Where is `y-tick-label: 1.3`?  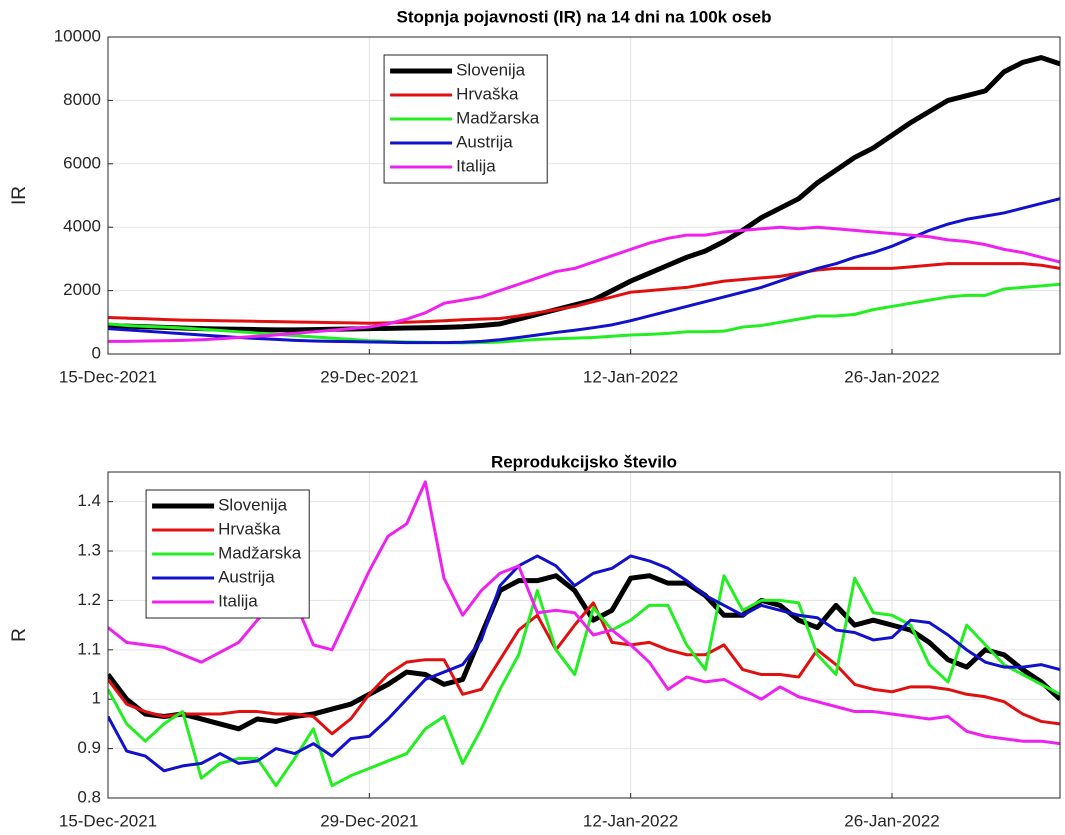 y-tick-label: 1.3 is located at coordinates (89, 550).